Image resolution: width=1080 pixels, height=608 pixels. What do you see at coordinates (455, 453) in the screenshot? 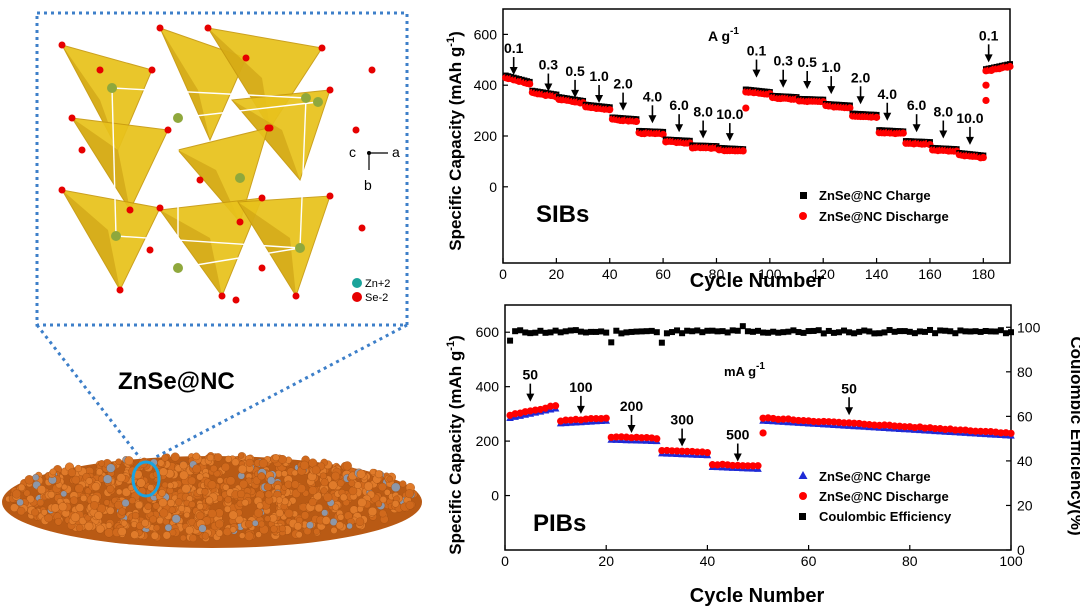
I see `pib-y-label-main: Specific Capacity (mAh g` at bounding box center [455, 453].